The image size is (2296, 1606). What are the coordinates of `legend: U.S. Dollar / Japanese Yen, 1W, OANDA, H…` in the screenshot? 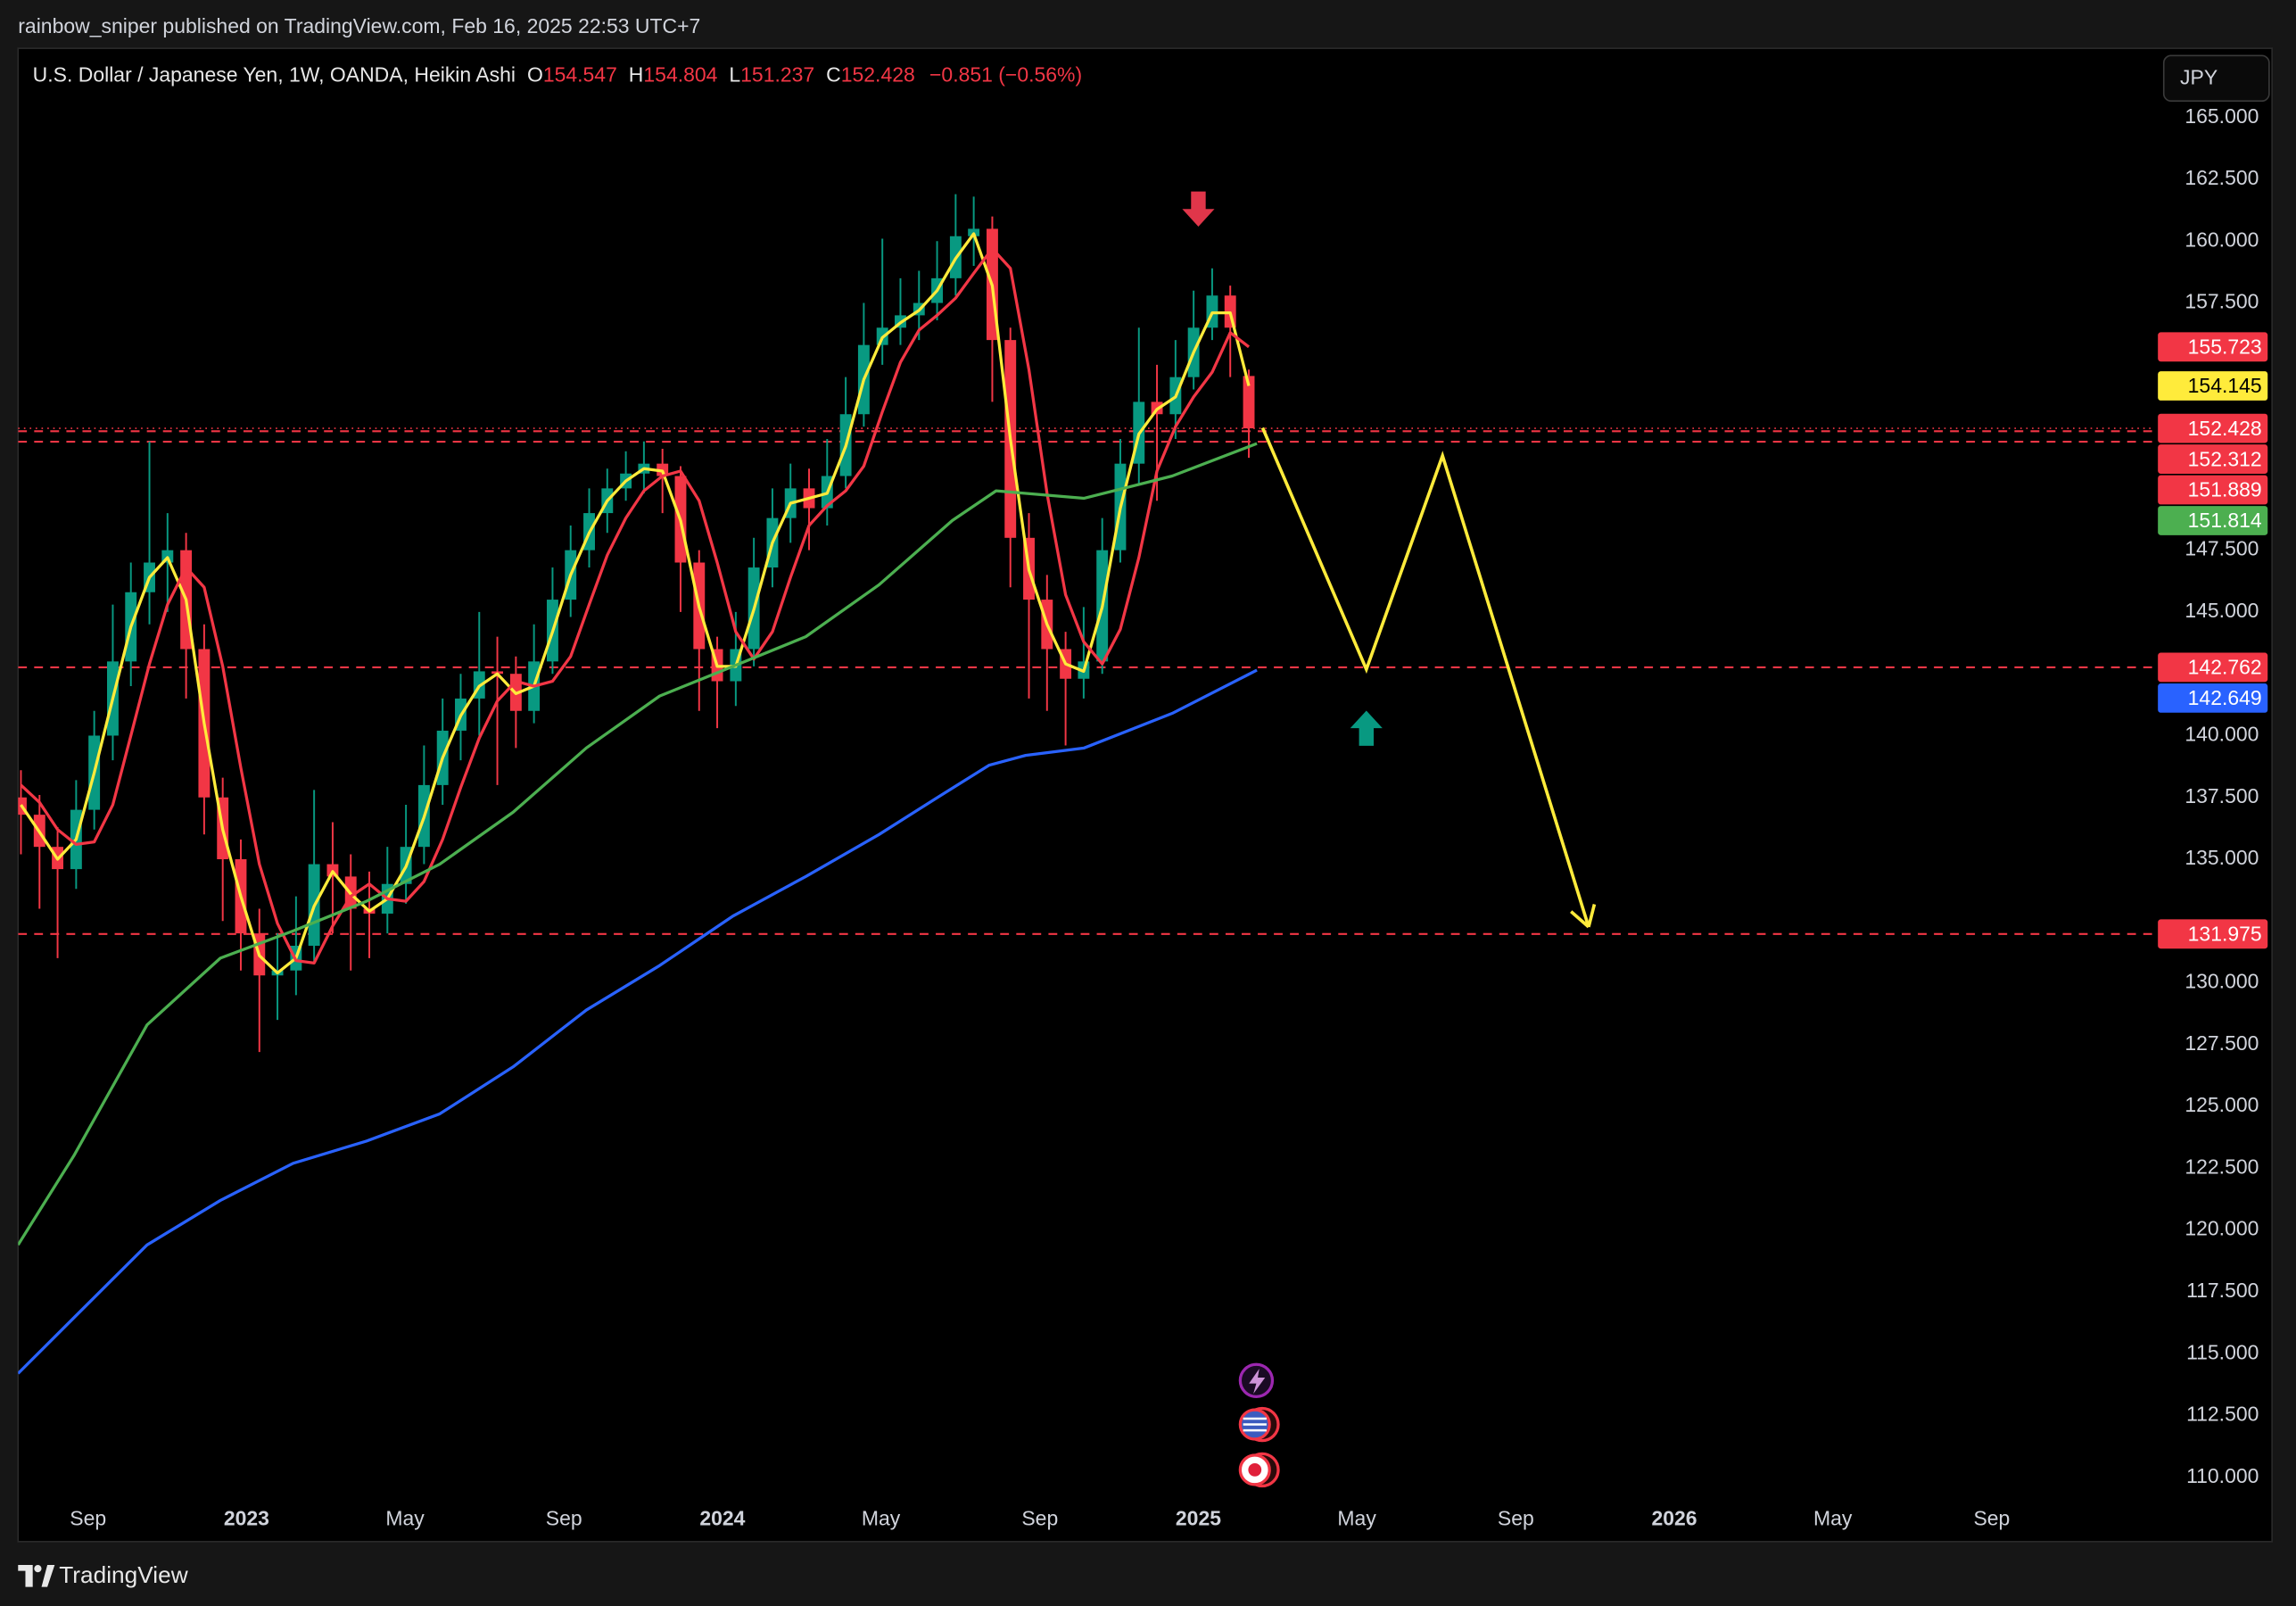 It's located at (557, 74).